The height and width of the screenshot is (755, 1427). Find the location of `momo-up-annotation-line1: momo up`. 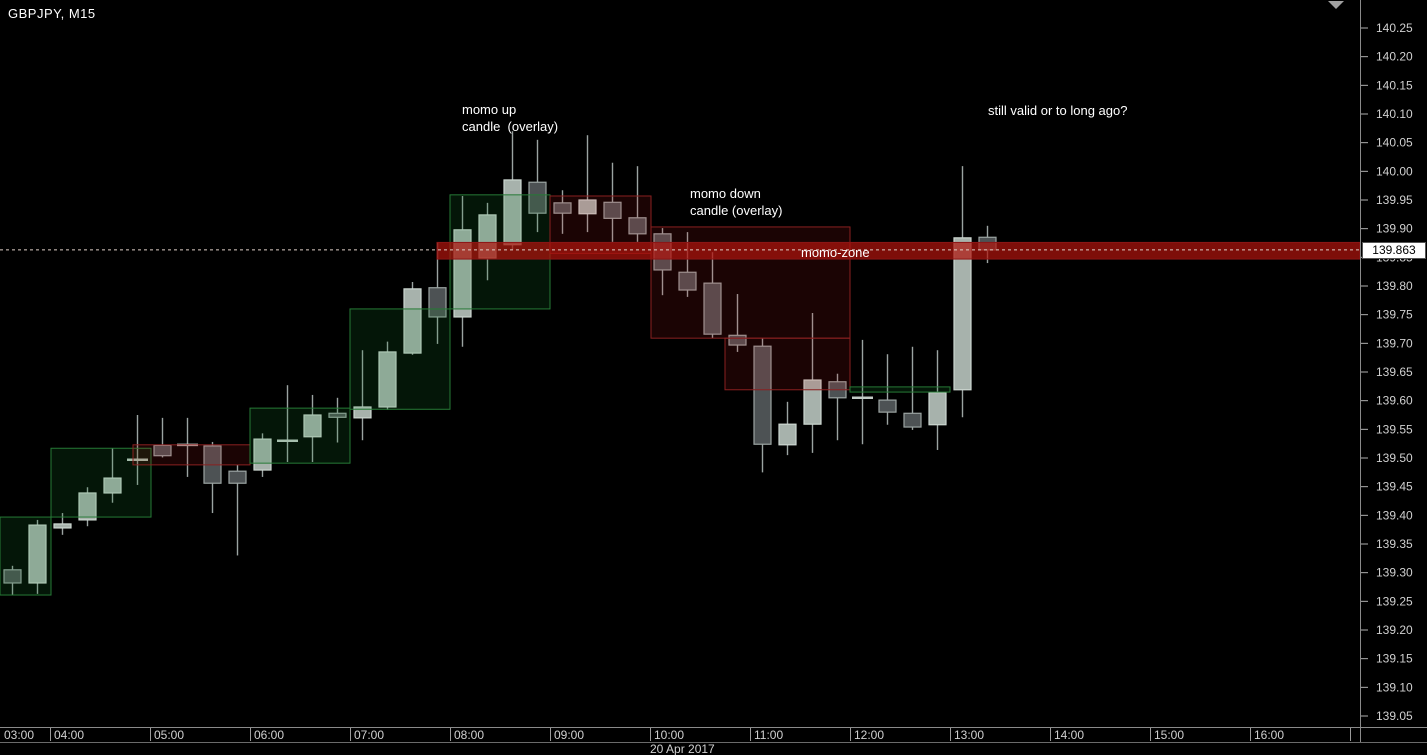

momo-up-annotation-line1: momo up is located at coordinates (489, 109).